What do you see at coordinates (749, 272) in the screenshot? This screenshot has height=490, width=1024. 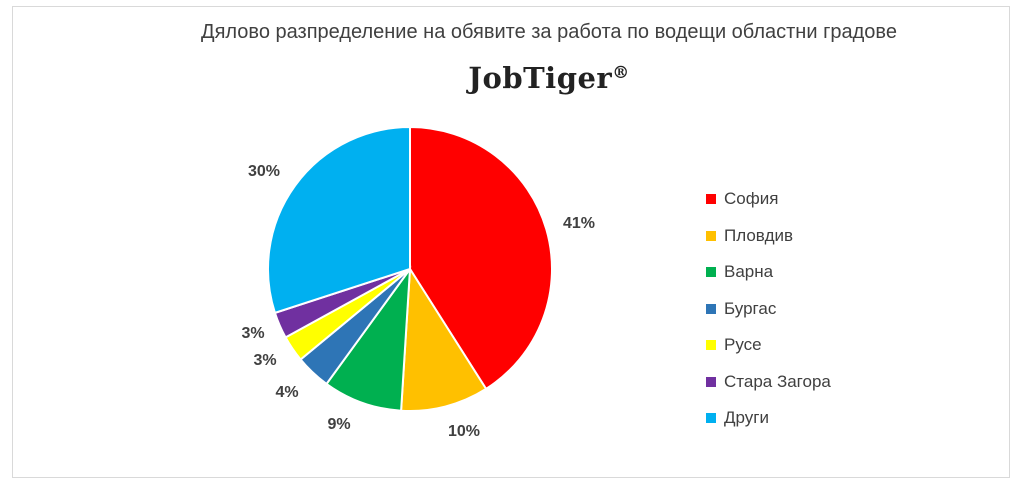 I see `legend-label: Варна` at bounding box center [749, 272].